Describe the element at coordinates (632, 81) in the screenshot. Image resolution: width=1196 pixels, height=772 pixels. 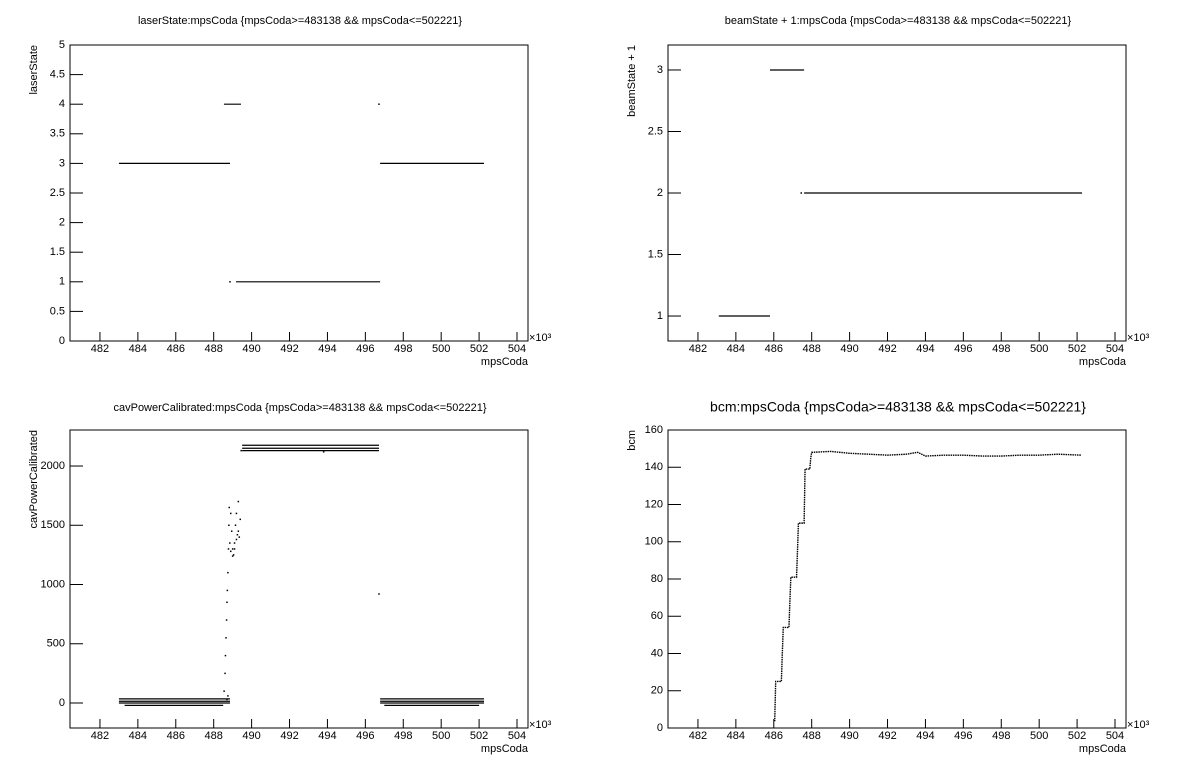
I see `y-axis-label: beamState + 1` at that location.